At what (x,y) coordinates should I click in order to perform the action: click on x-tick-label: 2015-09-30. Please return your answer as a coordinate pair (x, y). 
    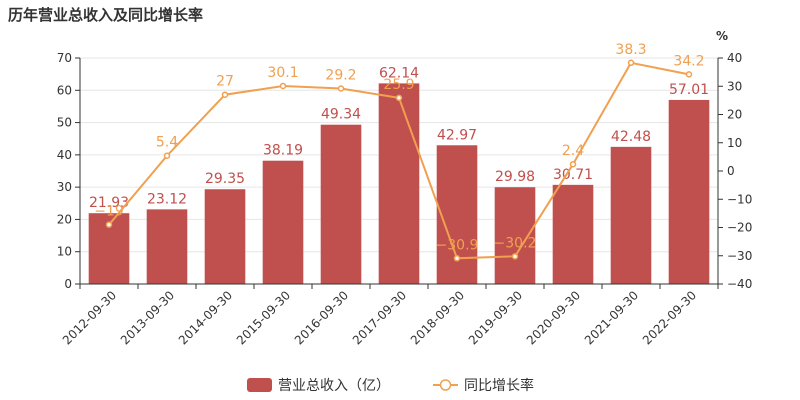
    Looking at the image, I should click on (263, 317).